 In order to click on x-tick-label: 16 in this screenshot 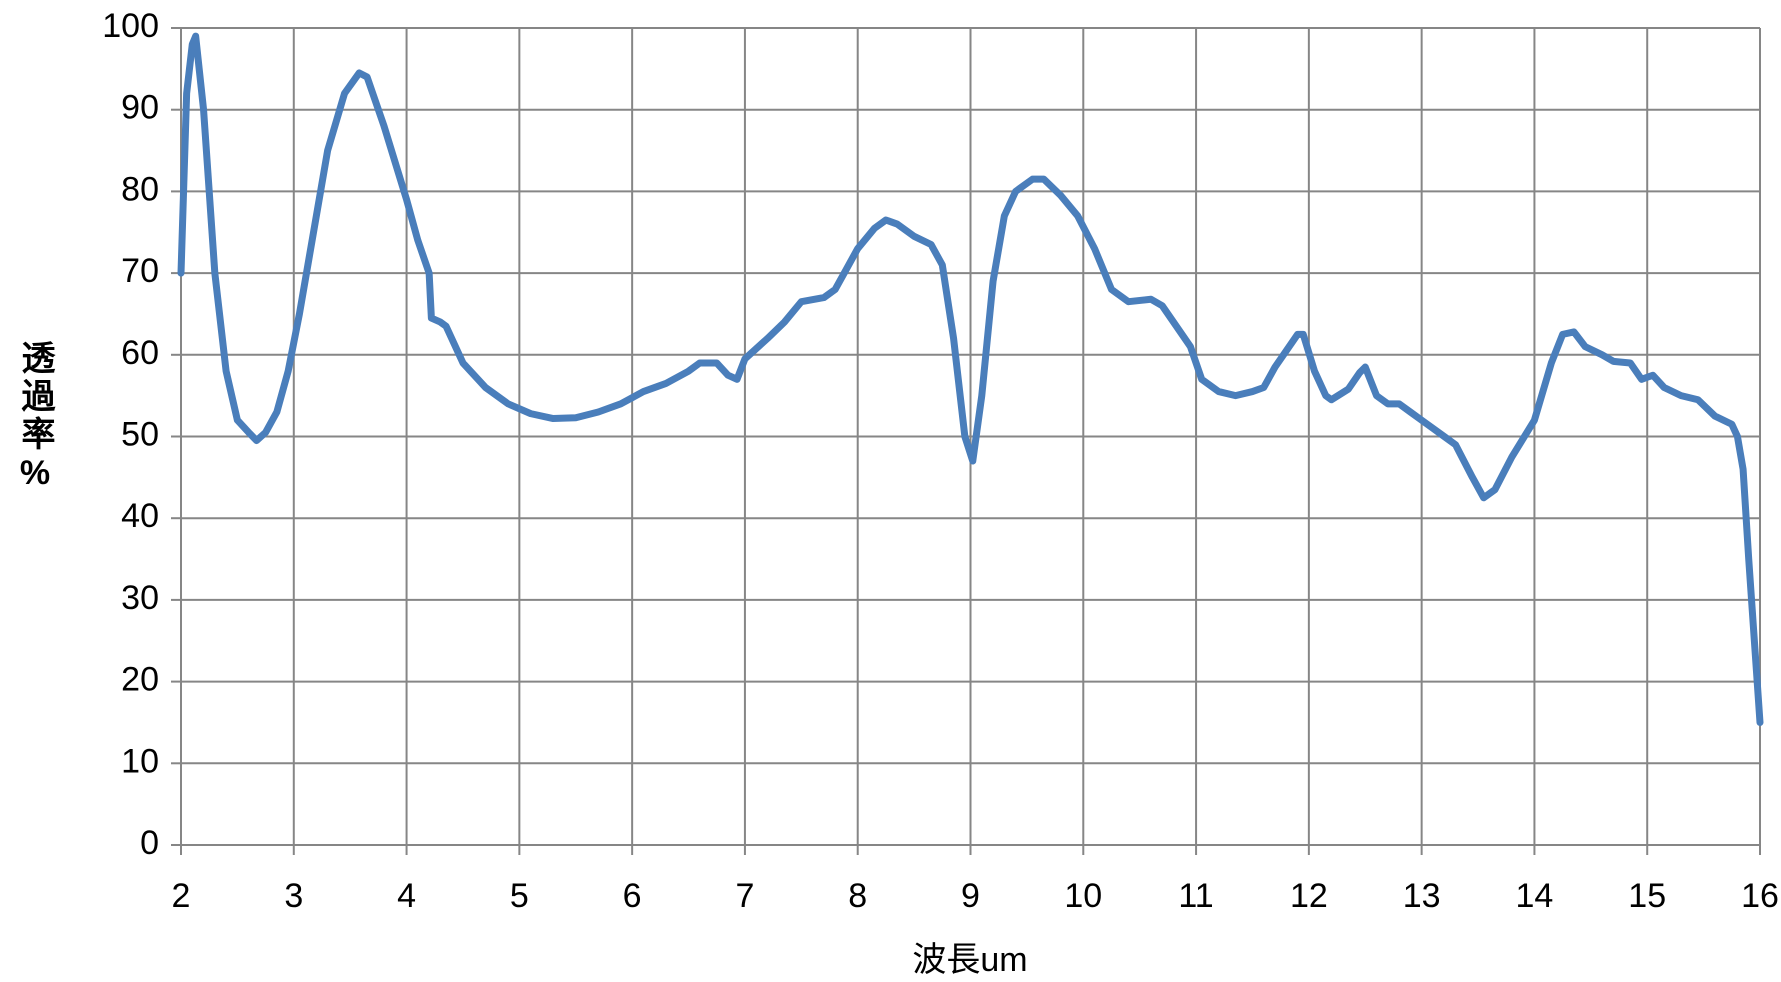, I will do `click(1760, 896)`.